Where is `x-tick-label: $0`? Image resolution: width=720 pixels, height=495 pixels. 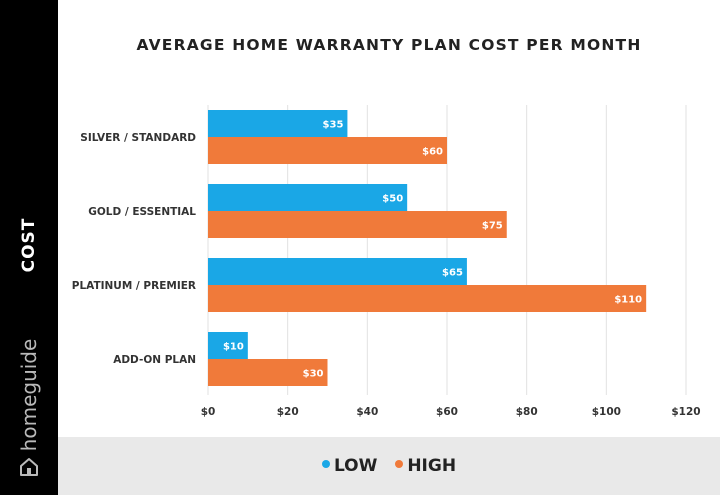
x-tick-label: $0 is located at coordinates (208, 412).